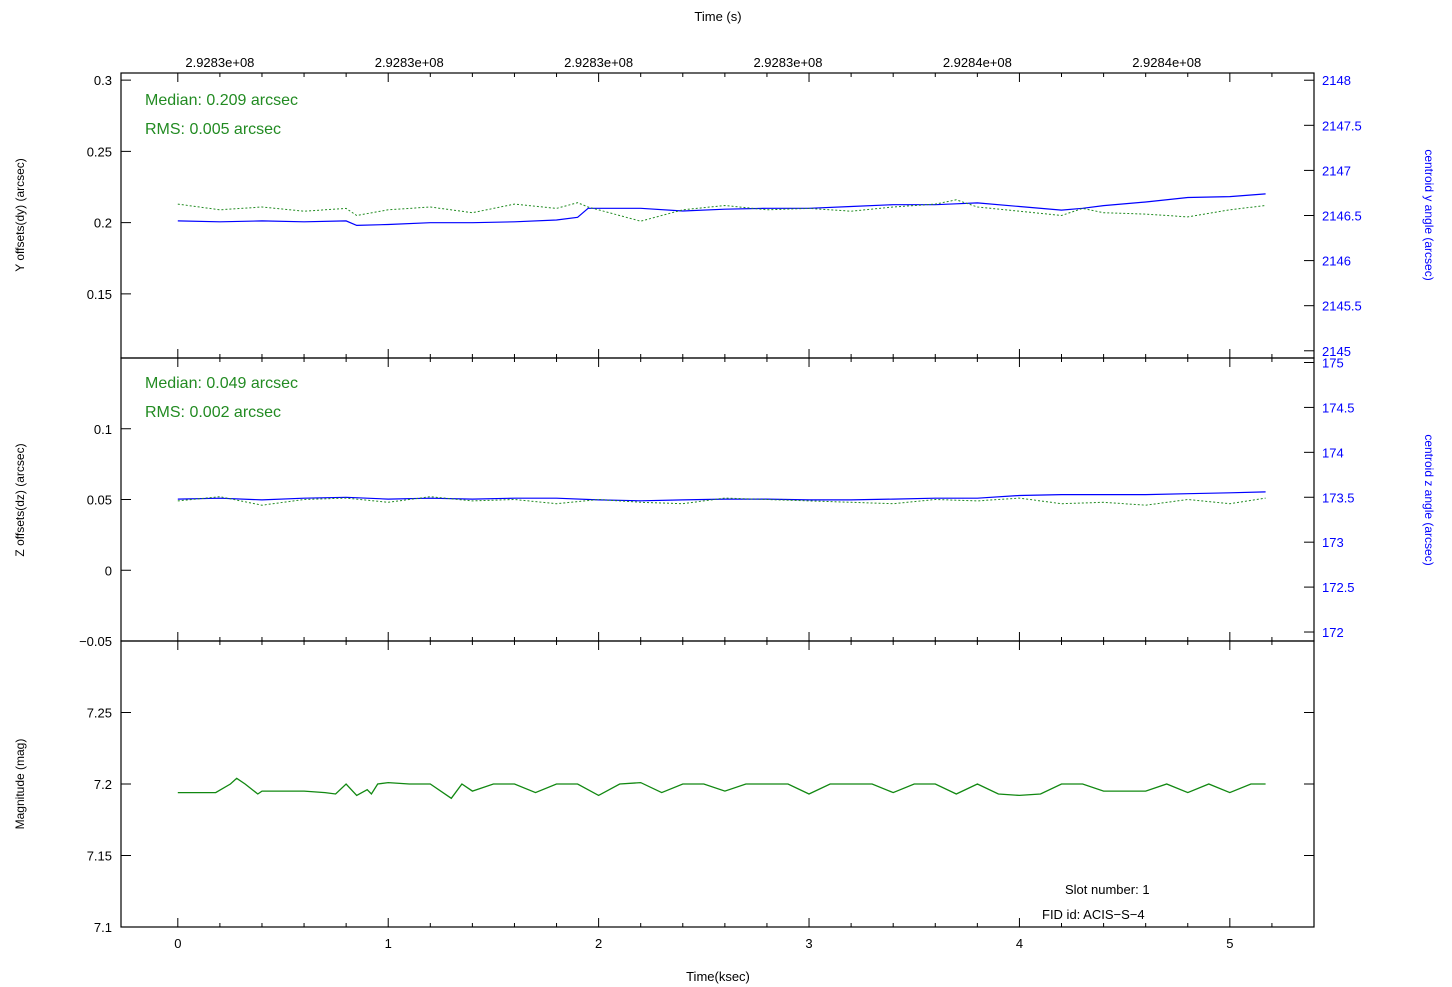 The width and height of the screenshot is (1452, 987). I want to click on y-tick-label: 0.1, so click(103, 429).